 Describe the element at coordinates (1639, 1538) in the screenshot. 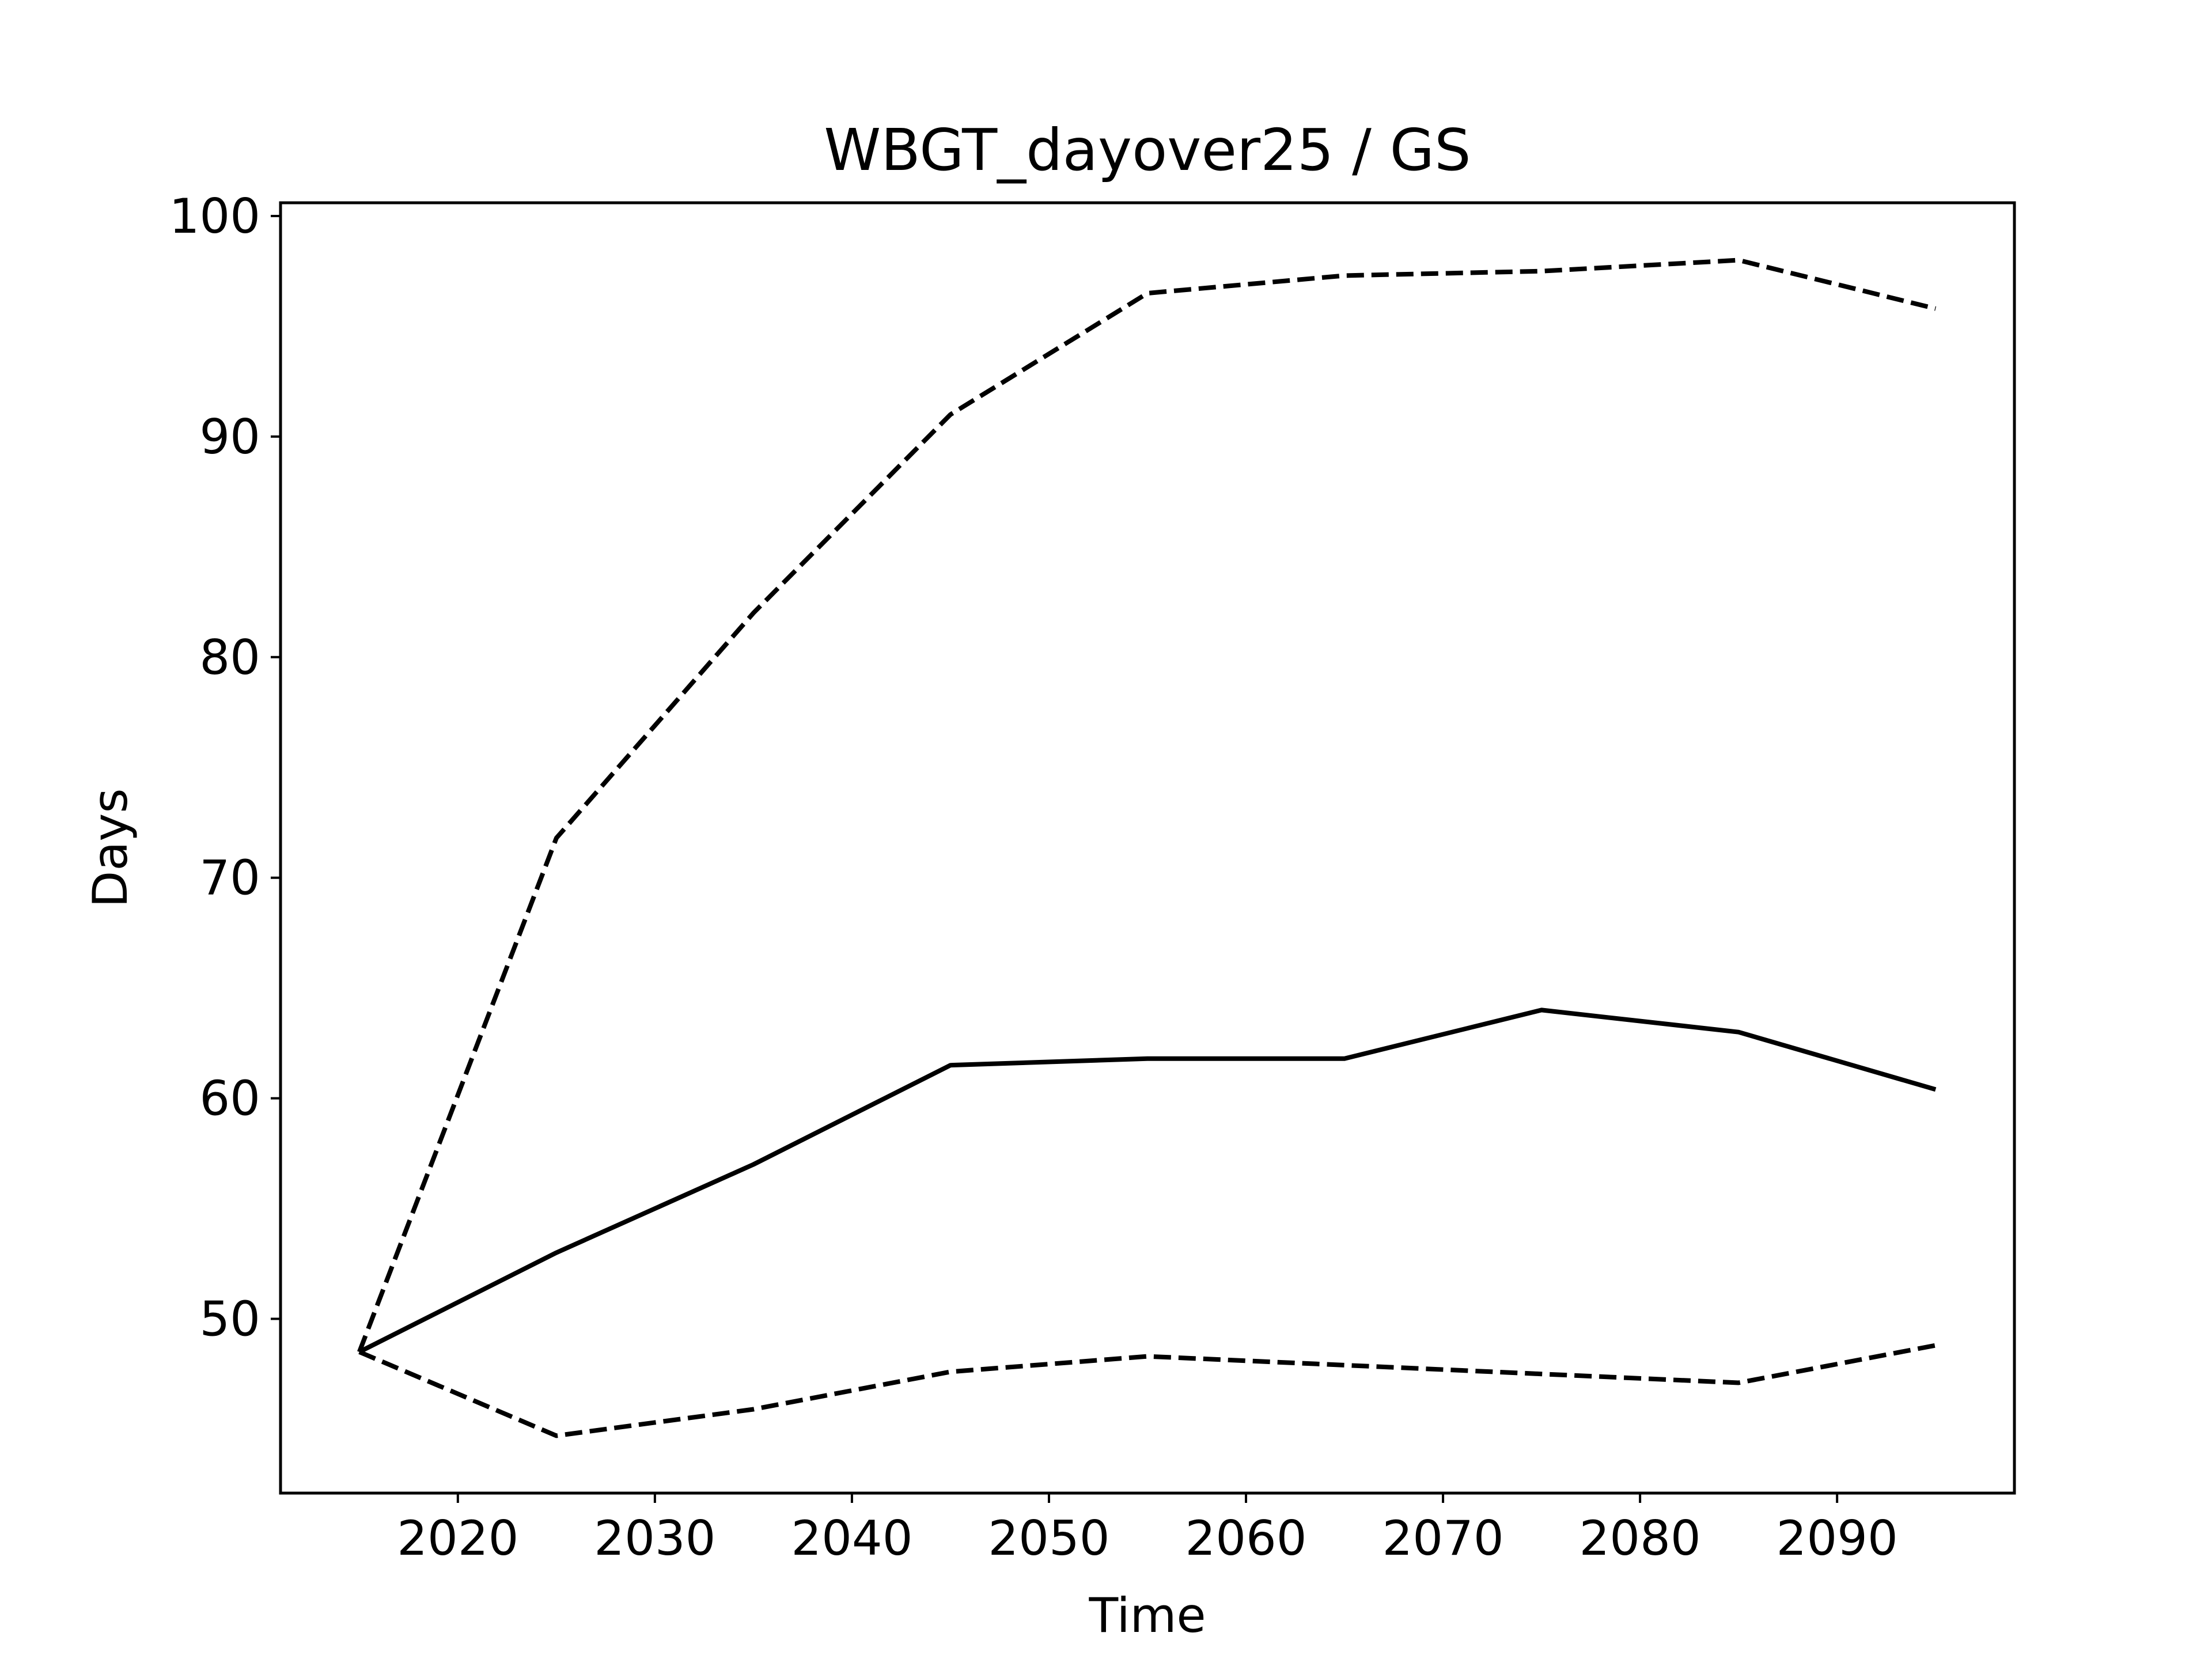

I see `x-tick-label: 2080` at that location.